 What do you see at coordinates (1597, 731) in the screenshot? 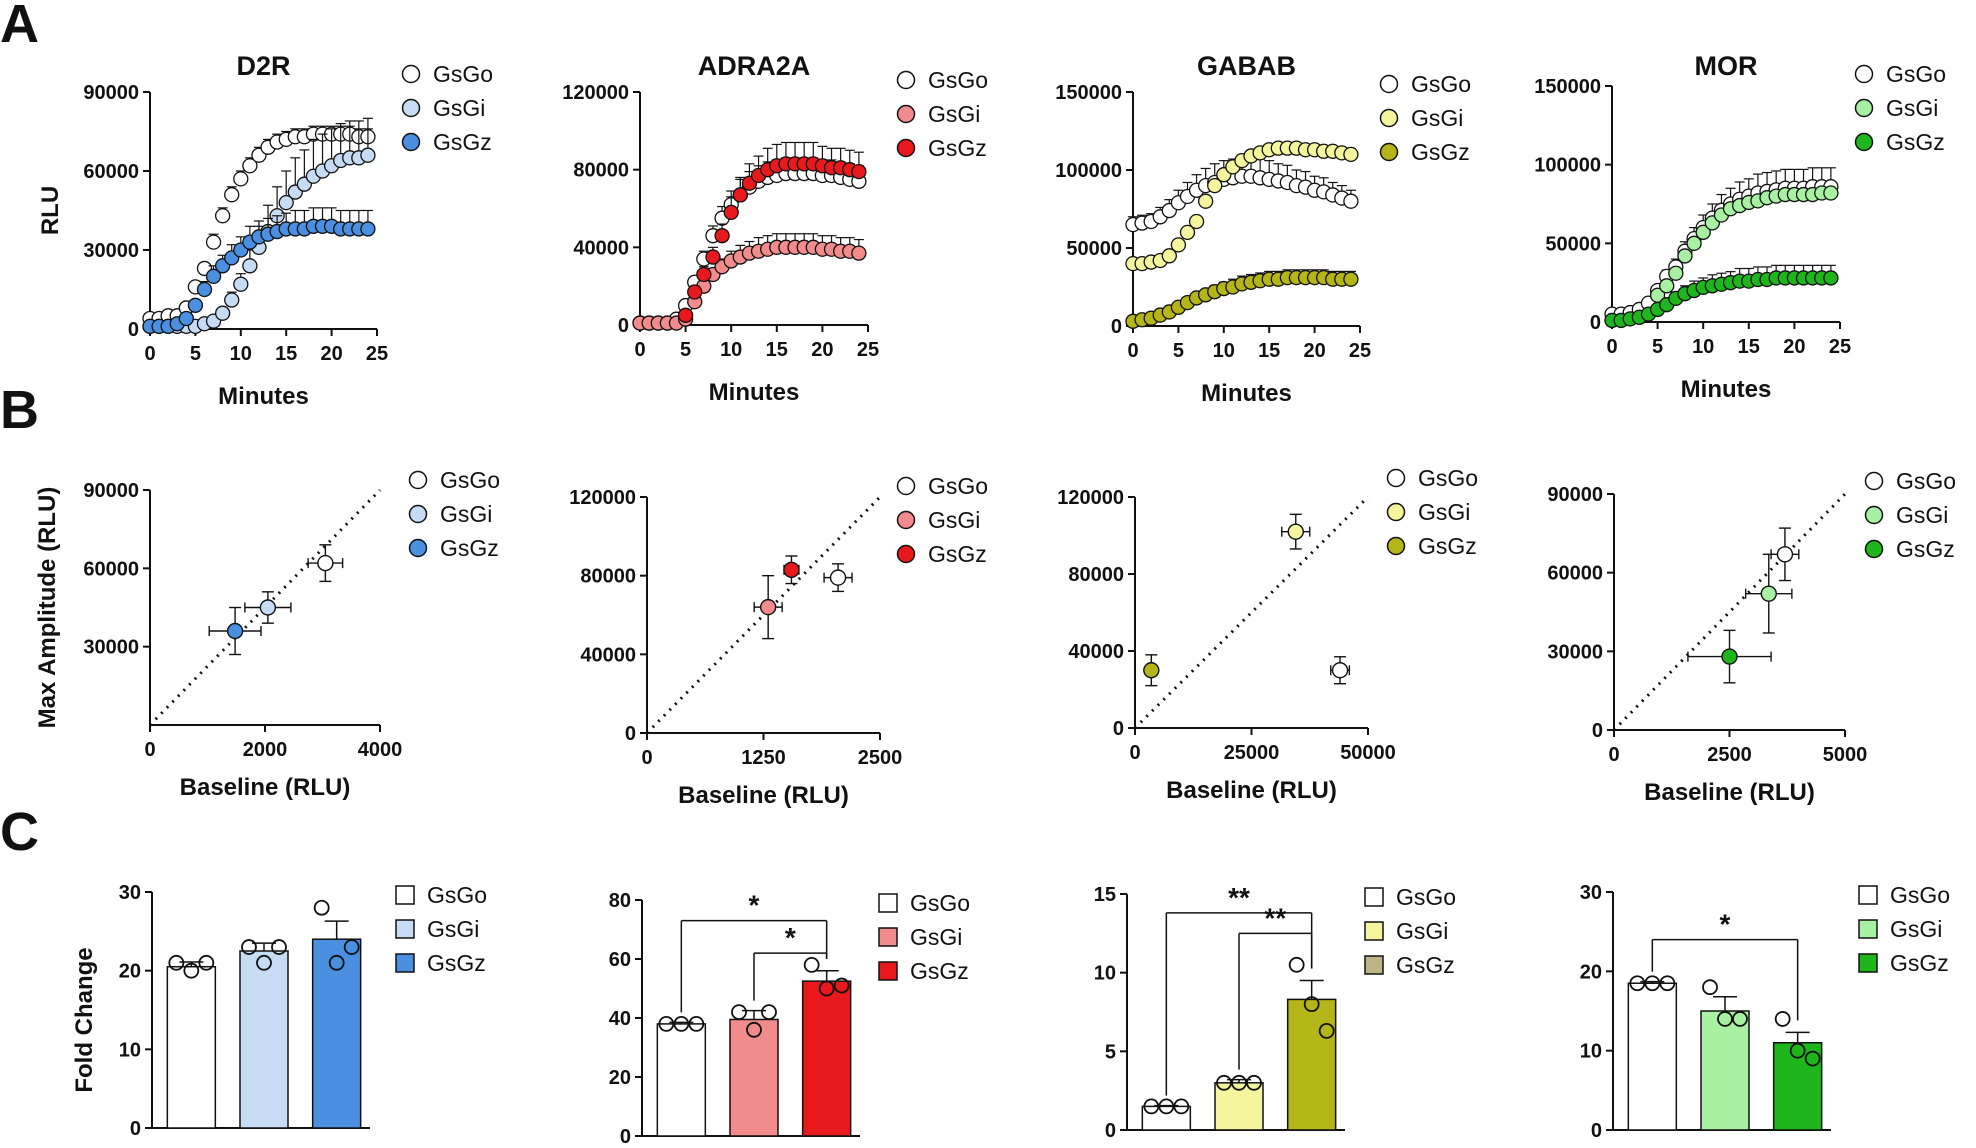
I see `b-mor-y-tick-label: 0` at bounding box center [1597, 731].